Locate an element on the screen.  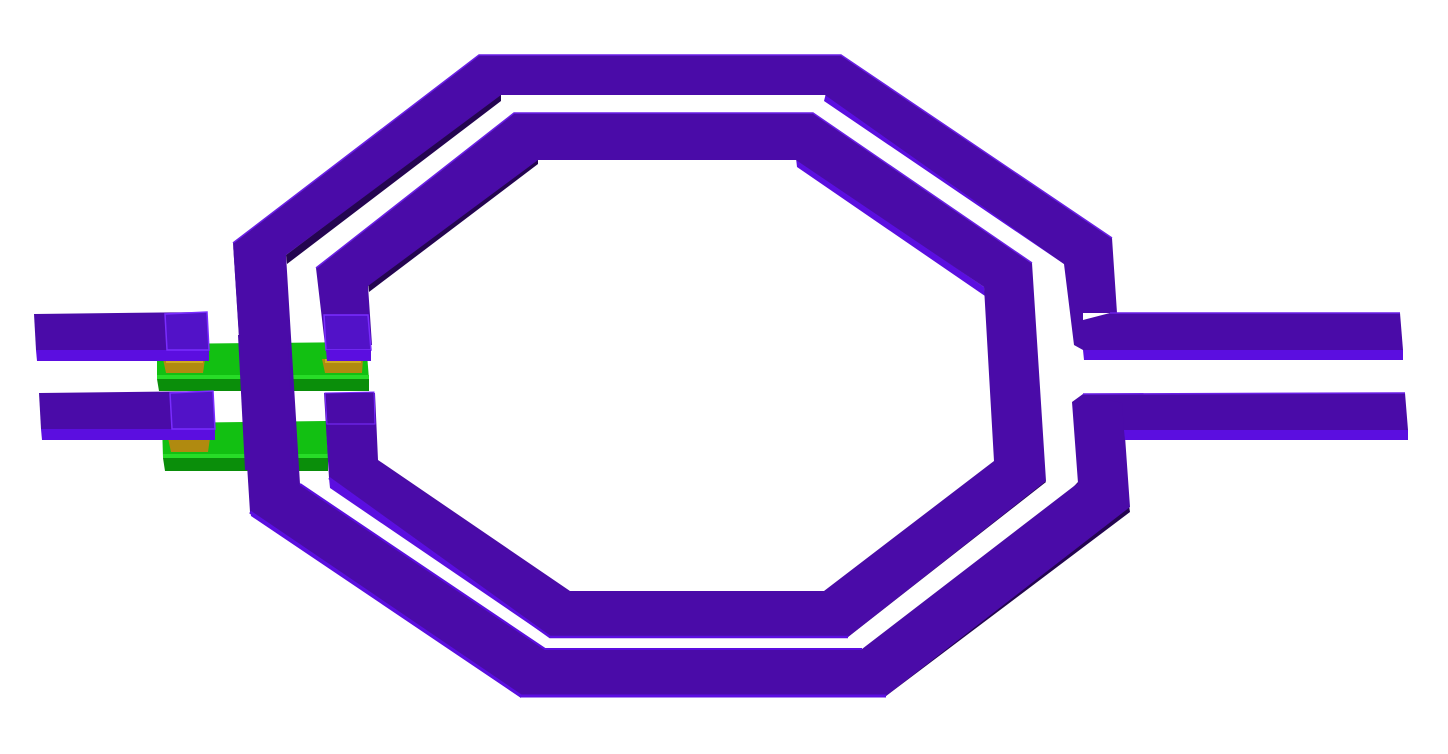
outer-turn-dark-side-nw is located at coordinates (393, 178).